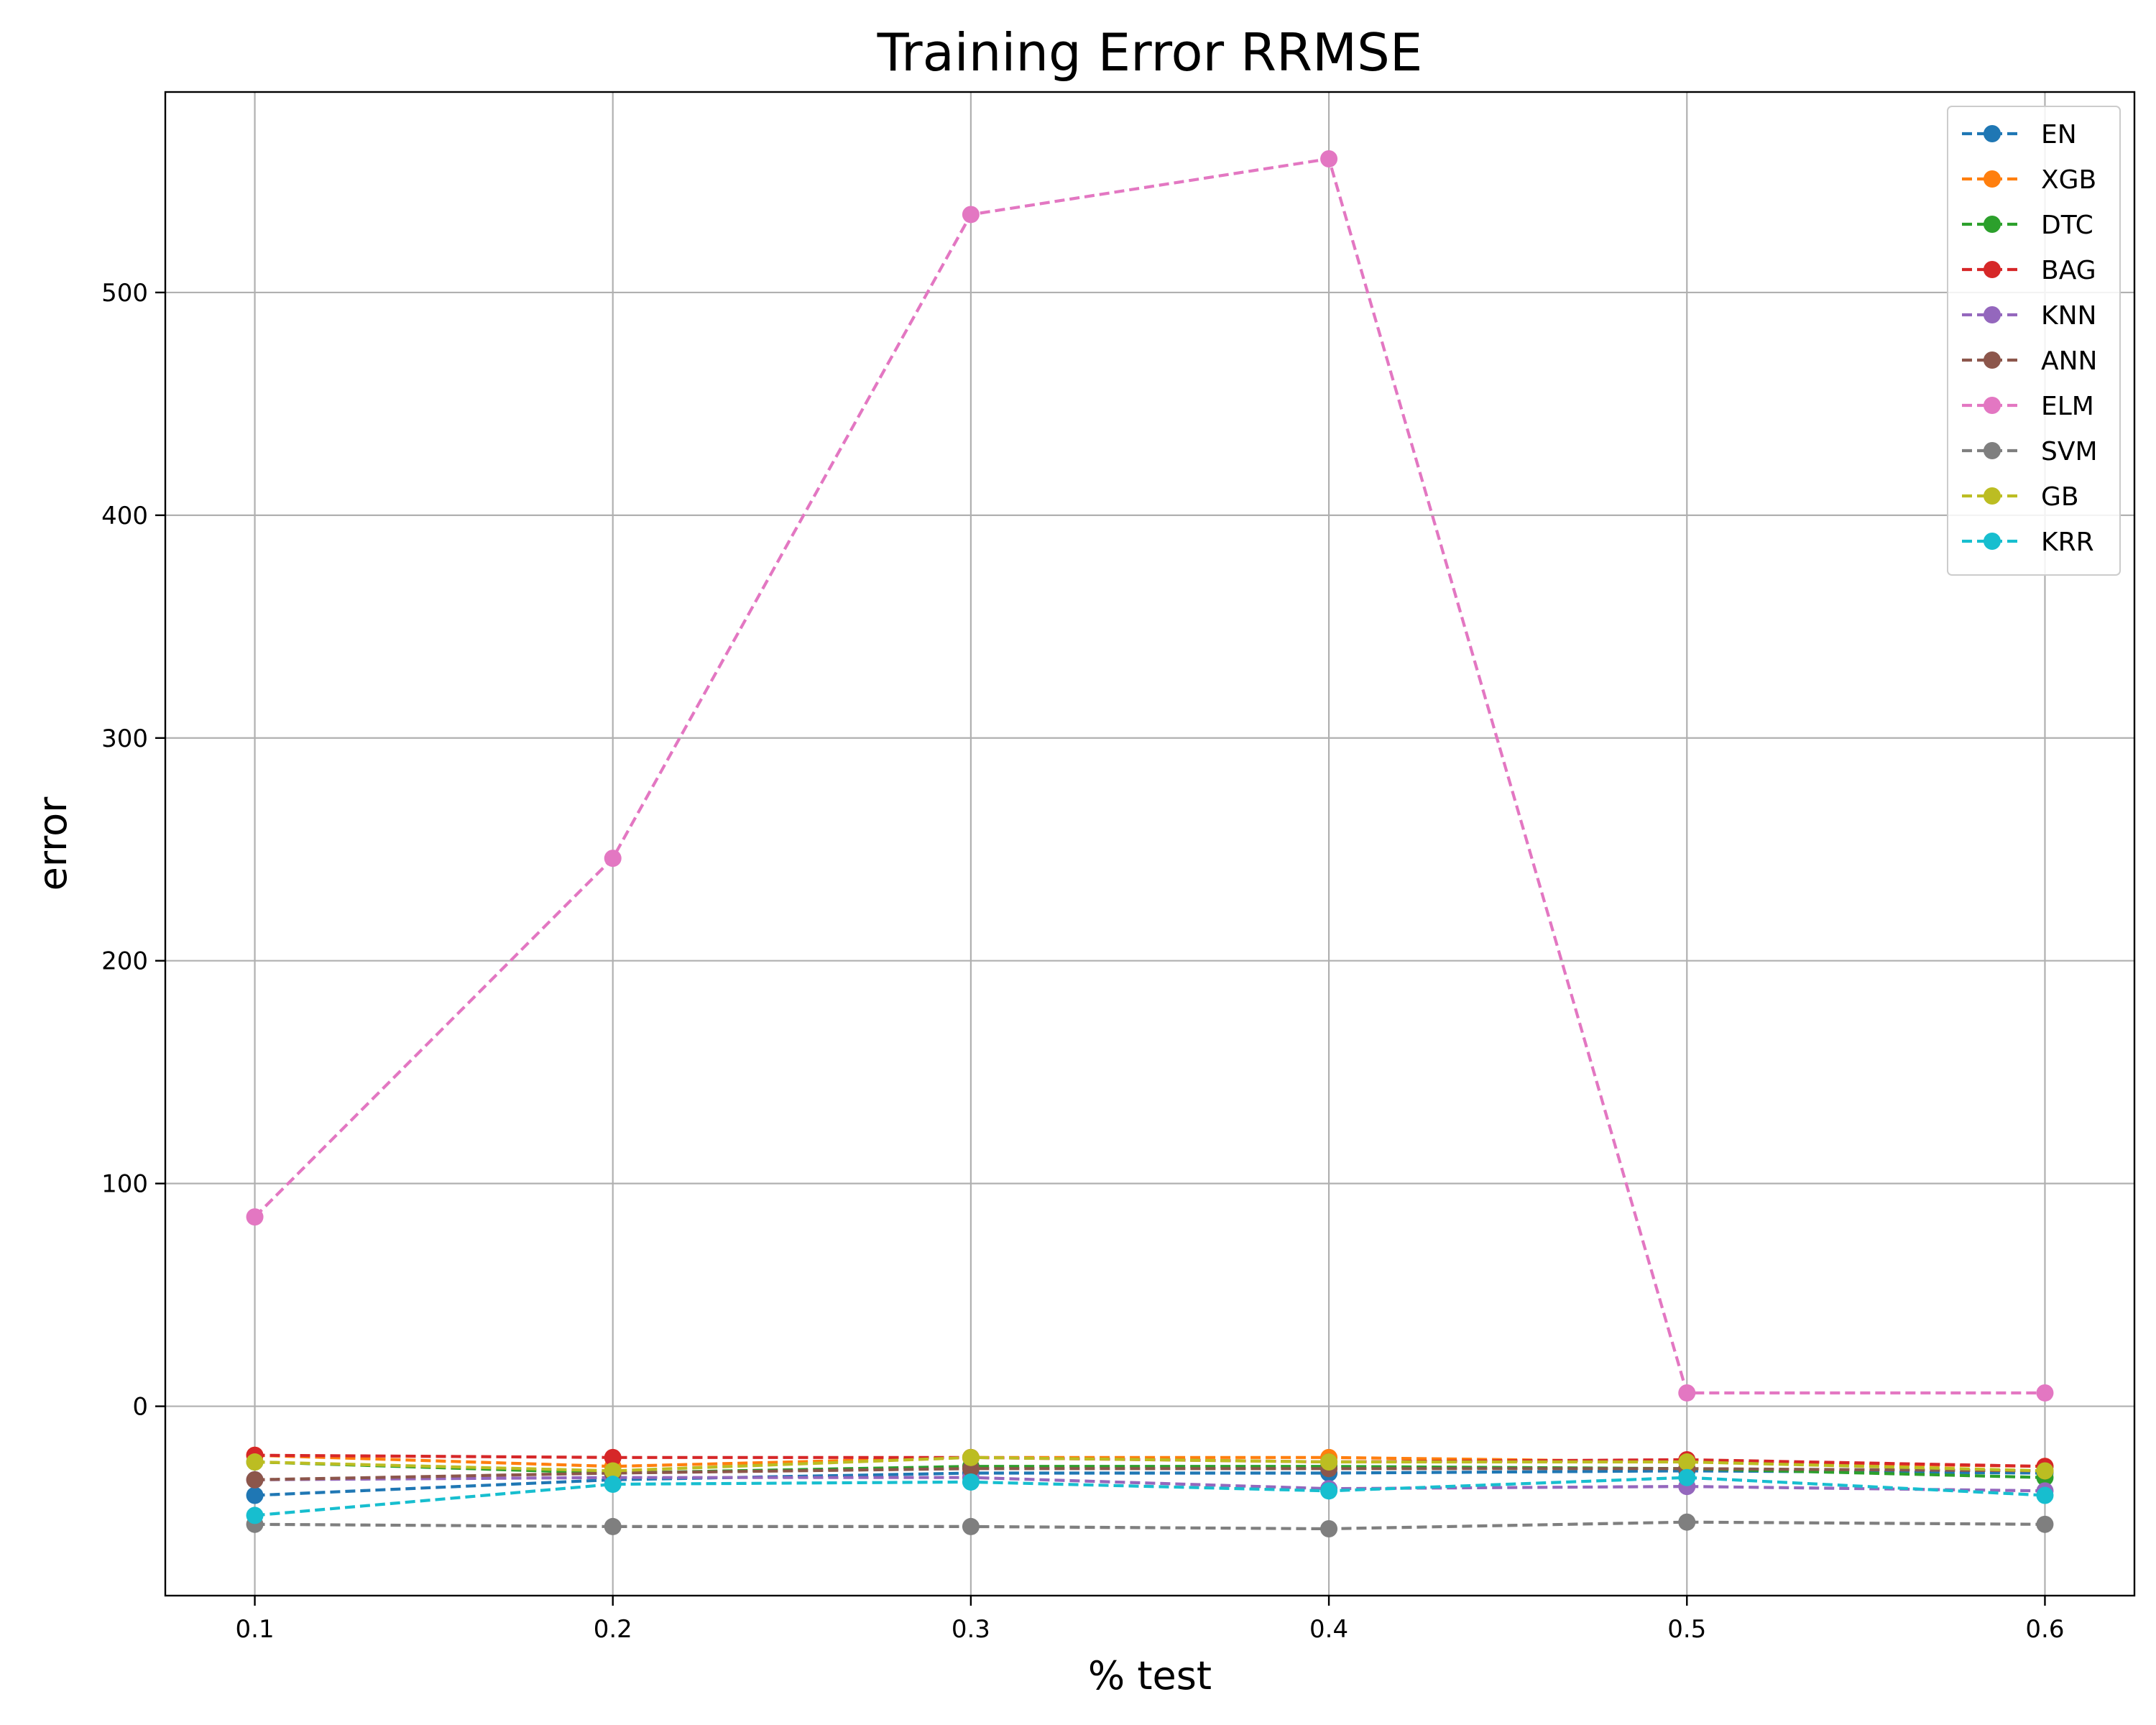 This screenshot has height=1725, width=2156. Describe the element at coordinates (2069, 316) in the screenshot. I see `legend-label: KNN` at that location.